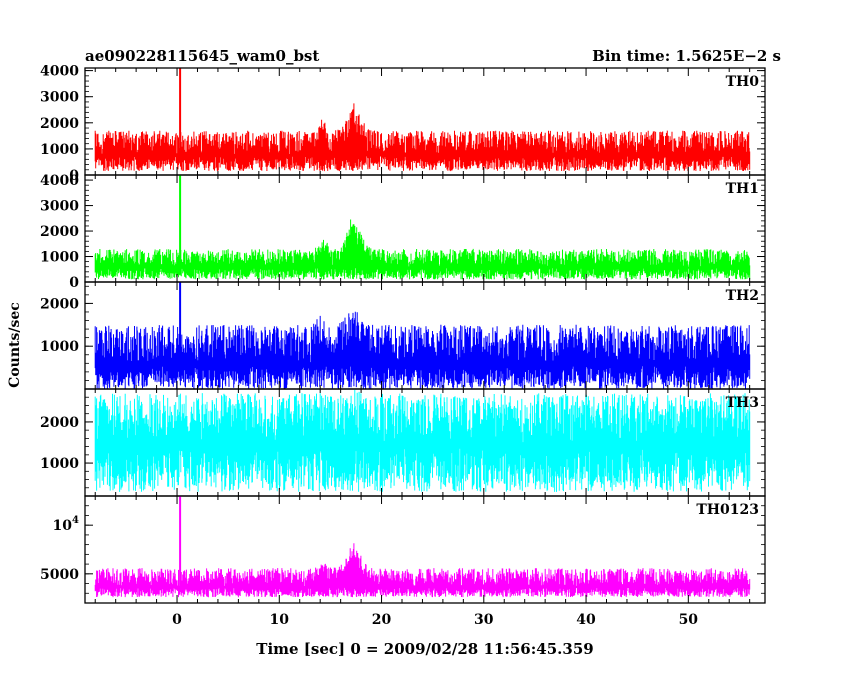 The height and width of the screenshot is (685, 850). What do you see at coordinates (66, 524) in the screenshot?
I see `y-tick-label-th0123: 104` at bounding box center [66, 524].